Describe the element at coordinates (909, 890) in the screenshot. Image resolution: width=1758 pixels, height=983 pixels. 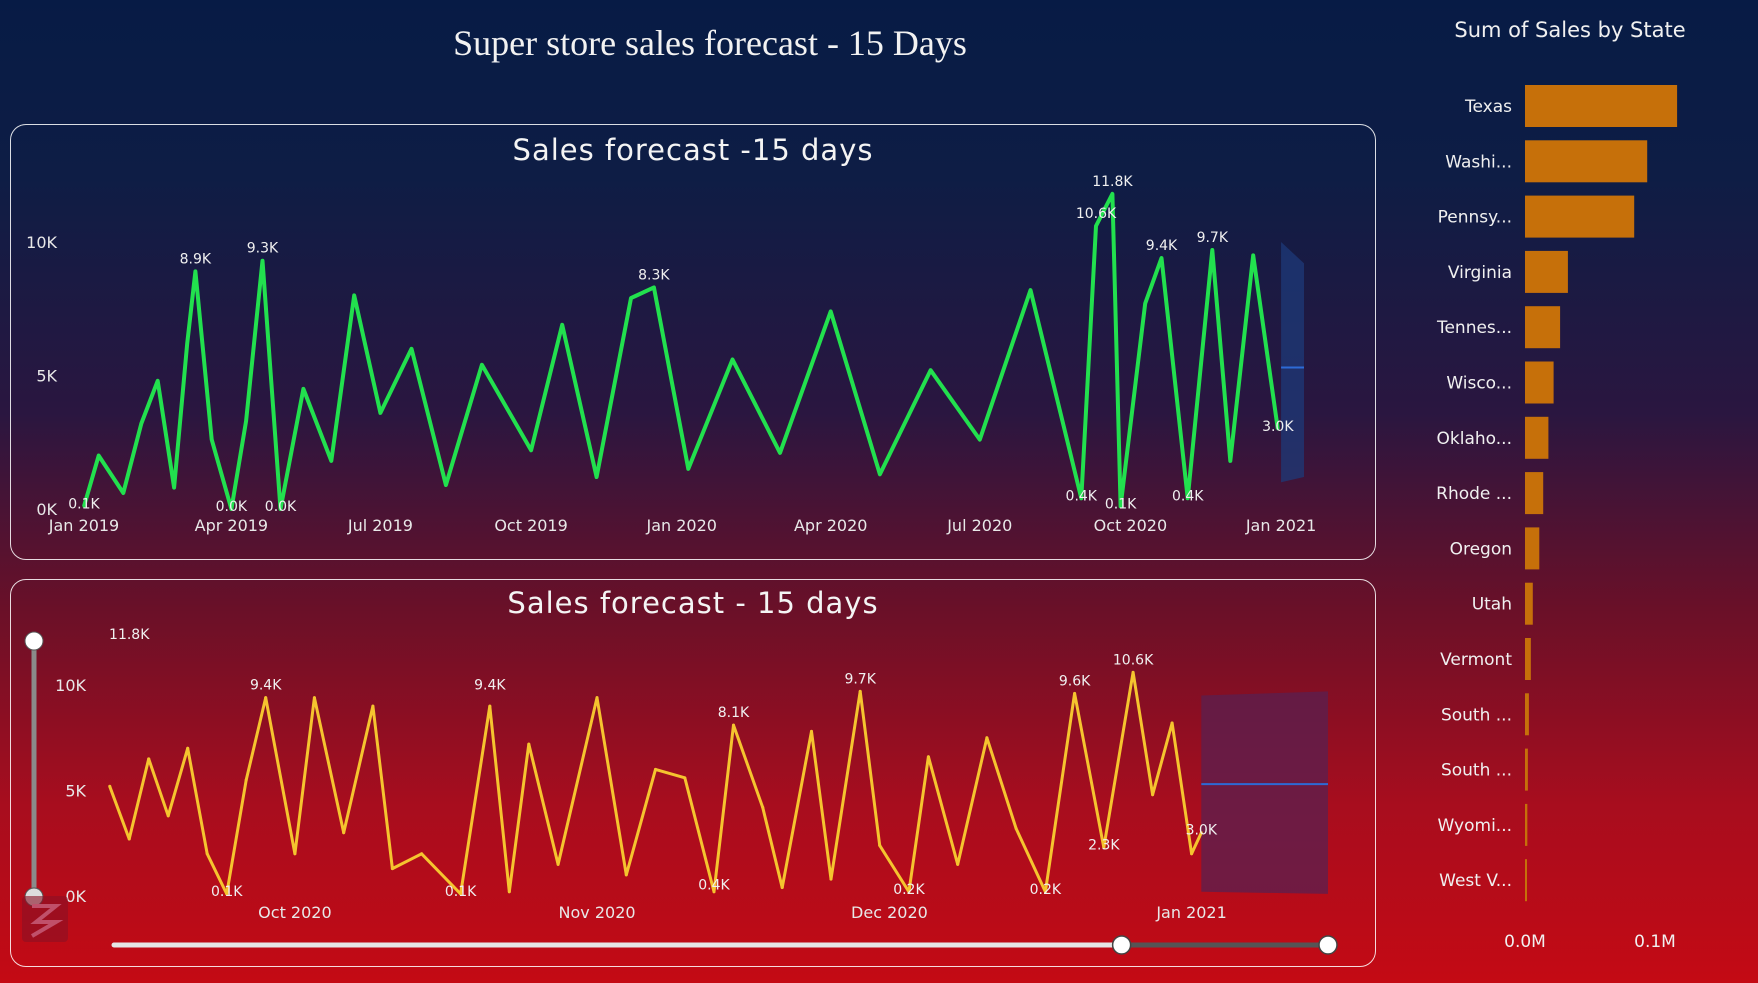
I see `data-label: 0.2K` at that location.